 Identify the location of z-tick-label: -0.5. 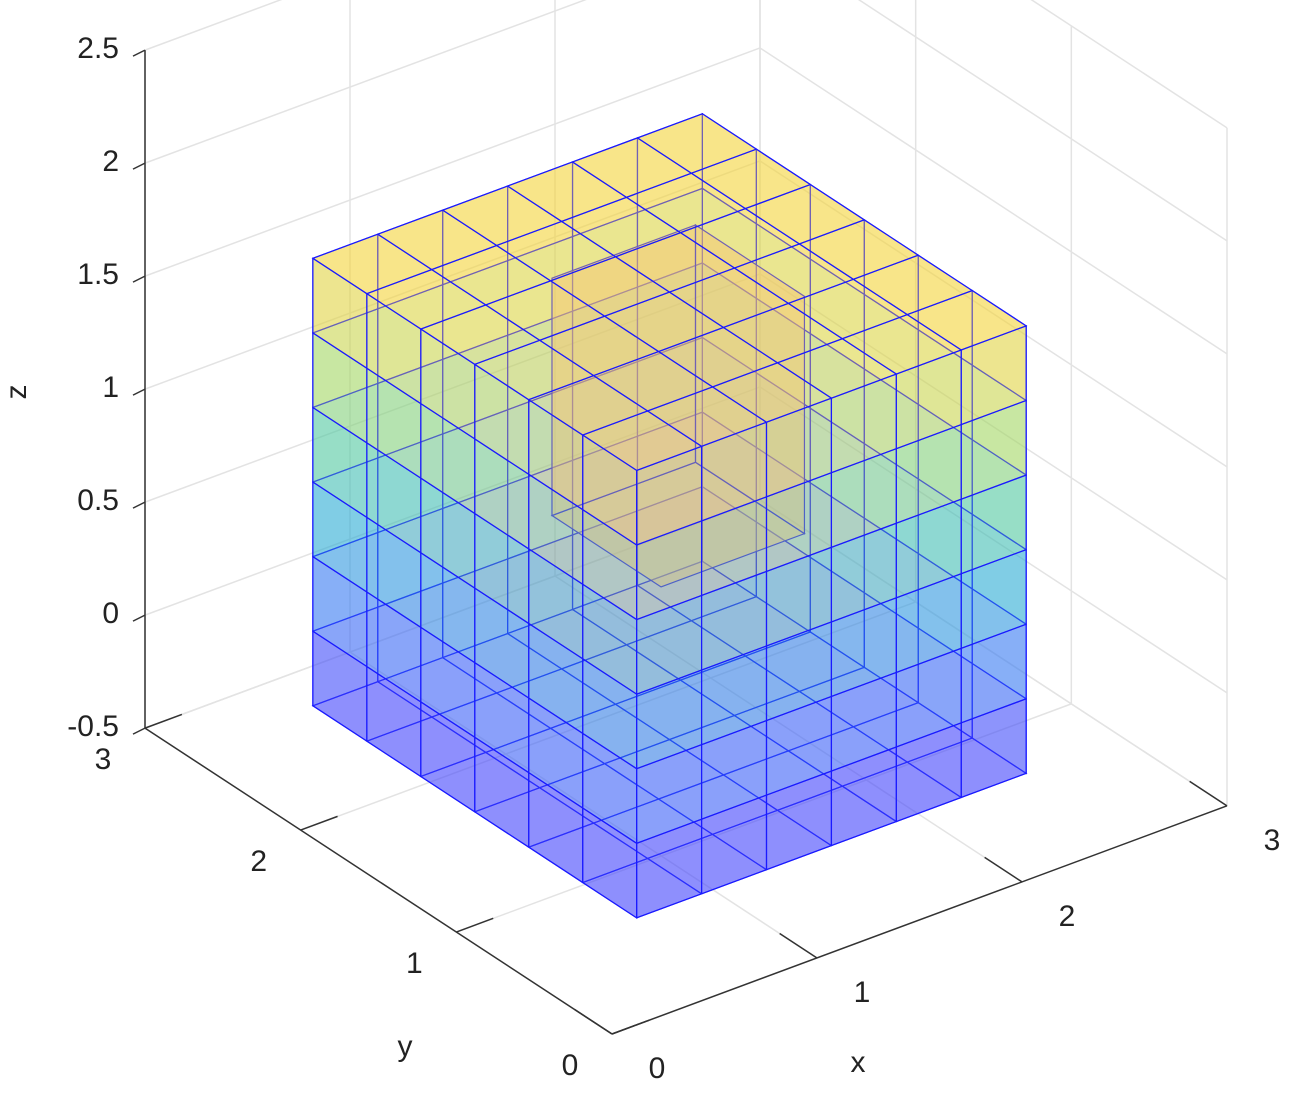
(93, 726).